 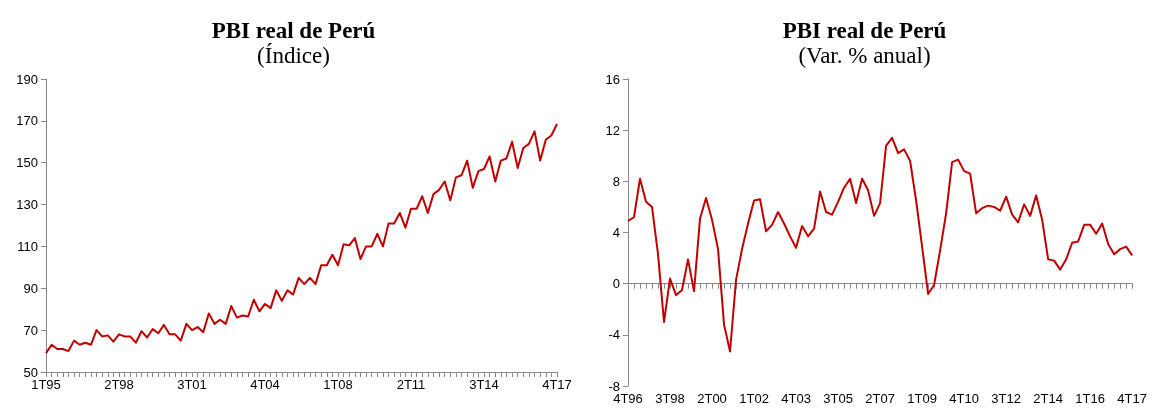 What do you see at coordinates (864, 55) in the screenshot?
I see `chart-subtitle: (Var. % anual)` at bounding box center [864, 55].